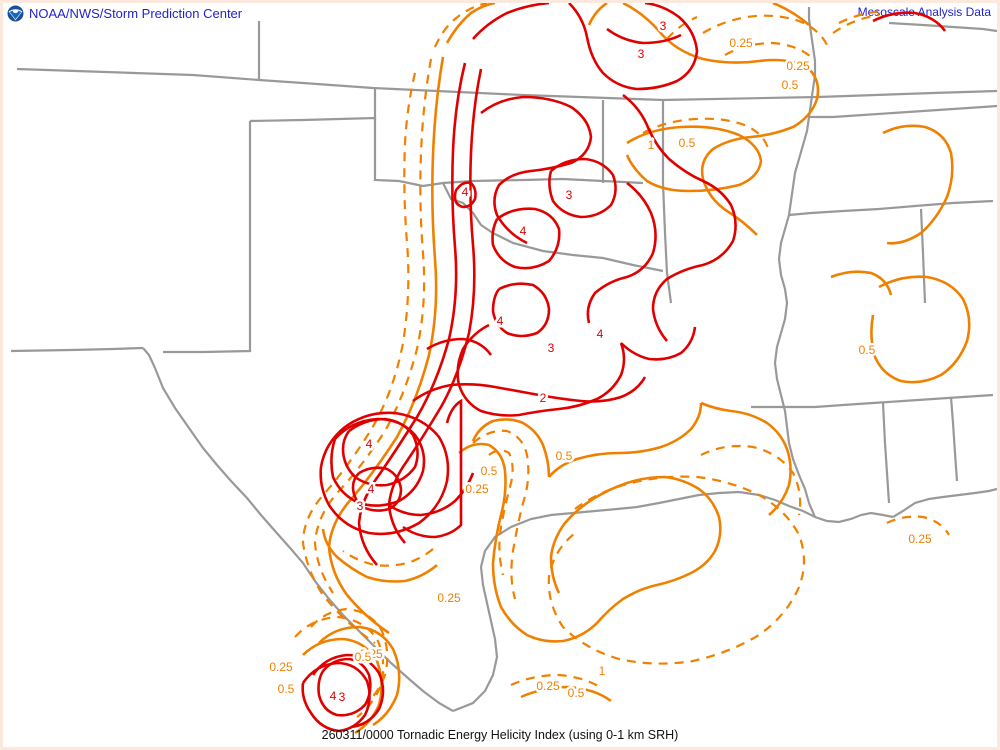 The height and width of the screenshot is (750, 1000). What do you see at coordinates (136, 13) in the screenshot?
I see `header-title: NOAA/NWS/Storm Prediction Center` at bounding box center [136, 13].